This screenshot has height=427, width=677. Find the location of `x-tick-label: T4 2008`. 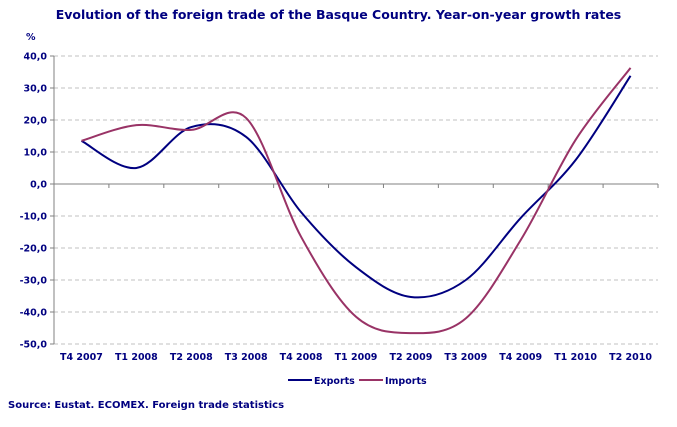

x-tick-label: T4 2008 is located at coordinates (301, 357).